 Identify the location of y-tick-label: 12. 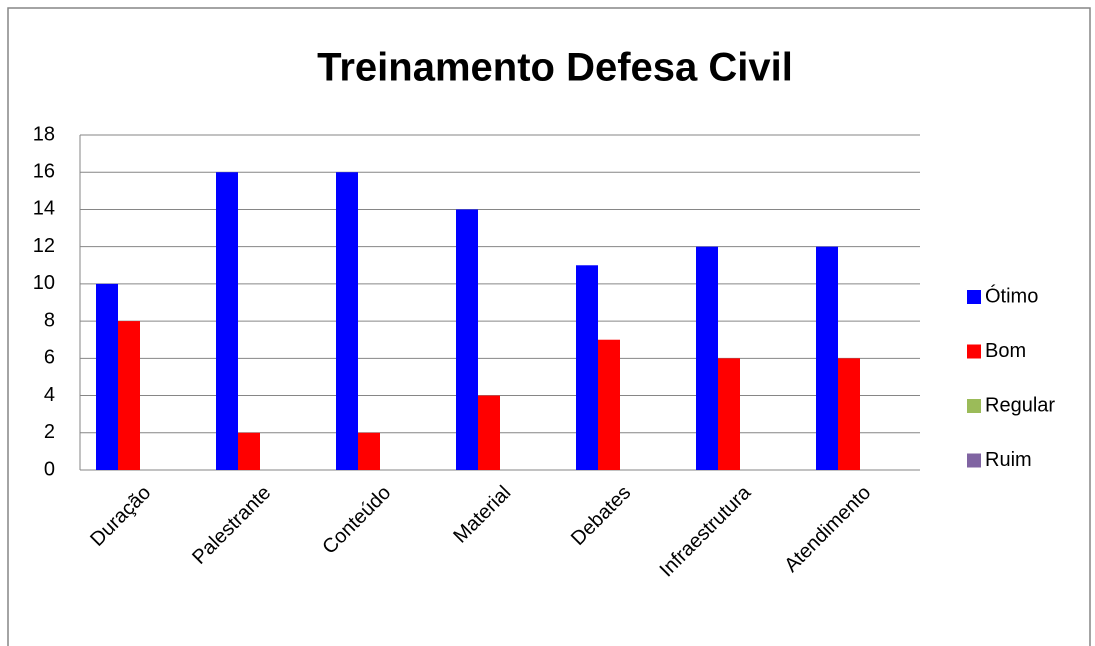
(44, 246).